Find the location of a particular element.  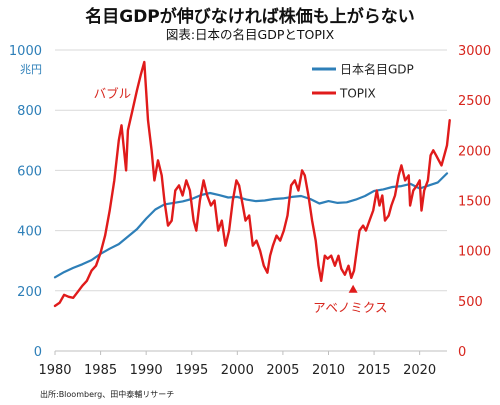

x-tick-label: 1995 is located at coordinates (191, 370).